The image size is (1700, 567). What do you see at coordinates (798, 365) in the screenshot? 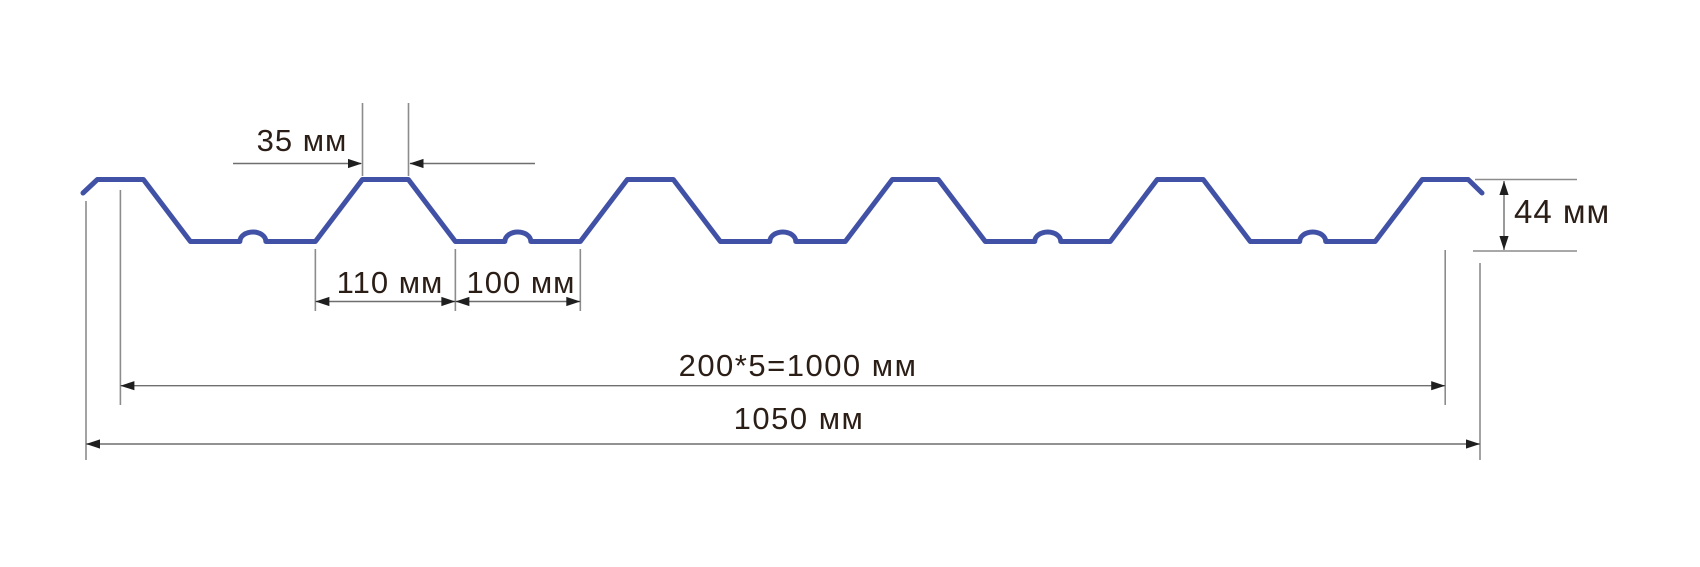
I see `dim-label-module-width: 200*5=1000 мм` at bounding box center [798, 365].